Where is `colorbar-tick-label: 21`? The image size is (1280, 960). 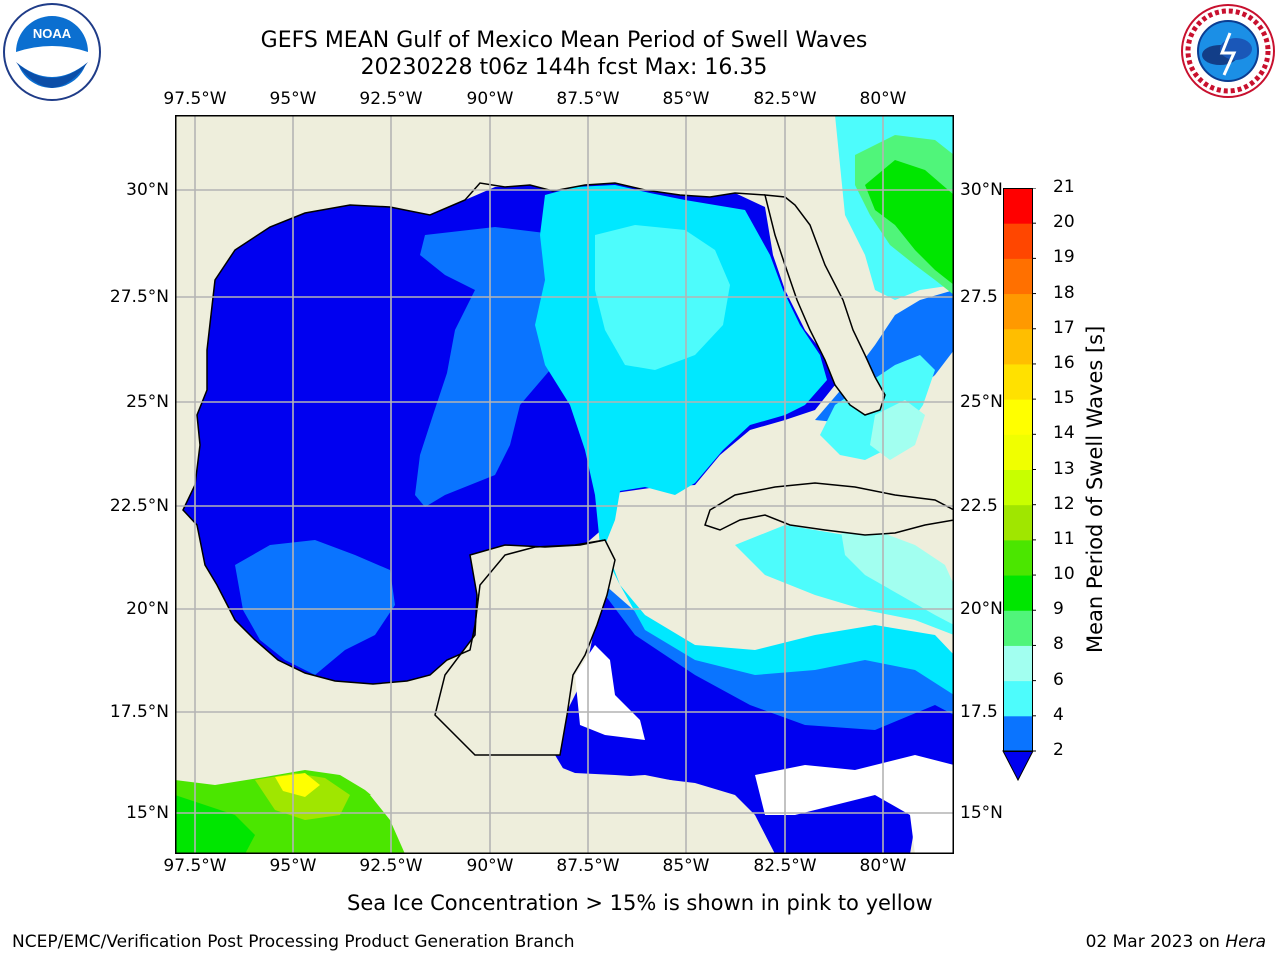 colorbar-tick-label: 21 is located at coordinates (1064, 187).